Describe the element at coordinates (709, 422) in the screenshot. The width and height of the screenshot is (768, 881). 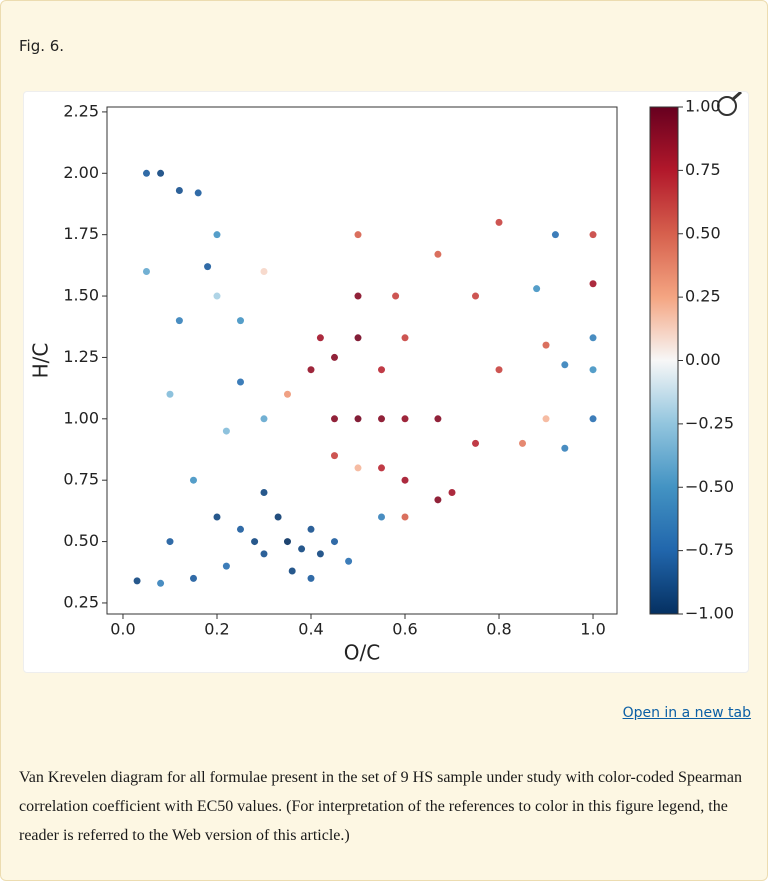
I see `colorbar-tick-label: −0.25` at that location.